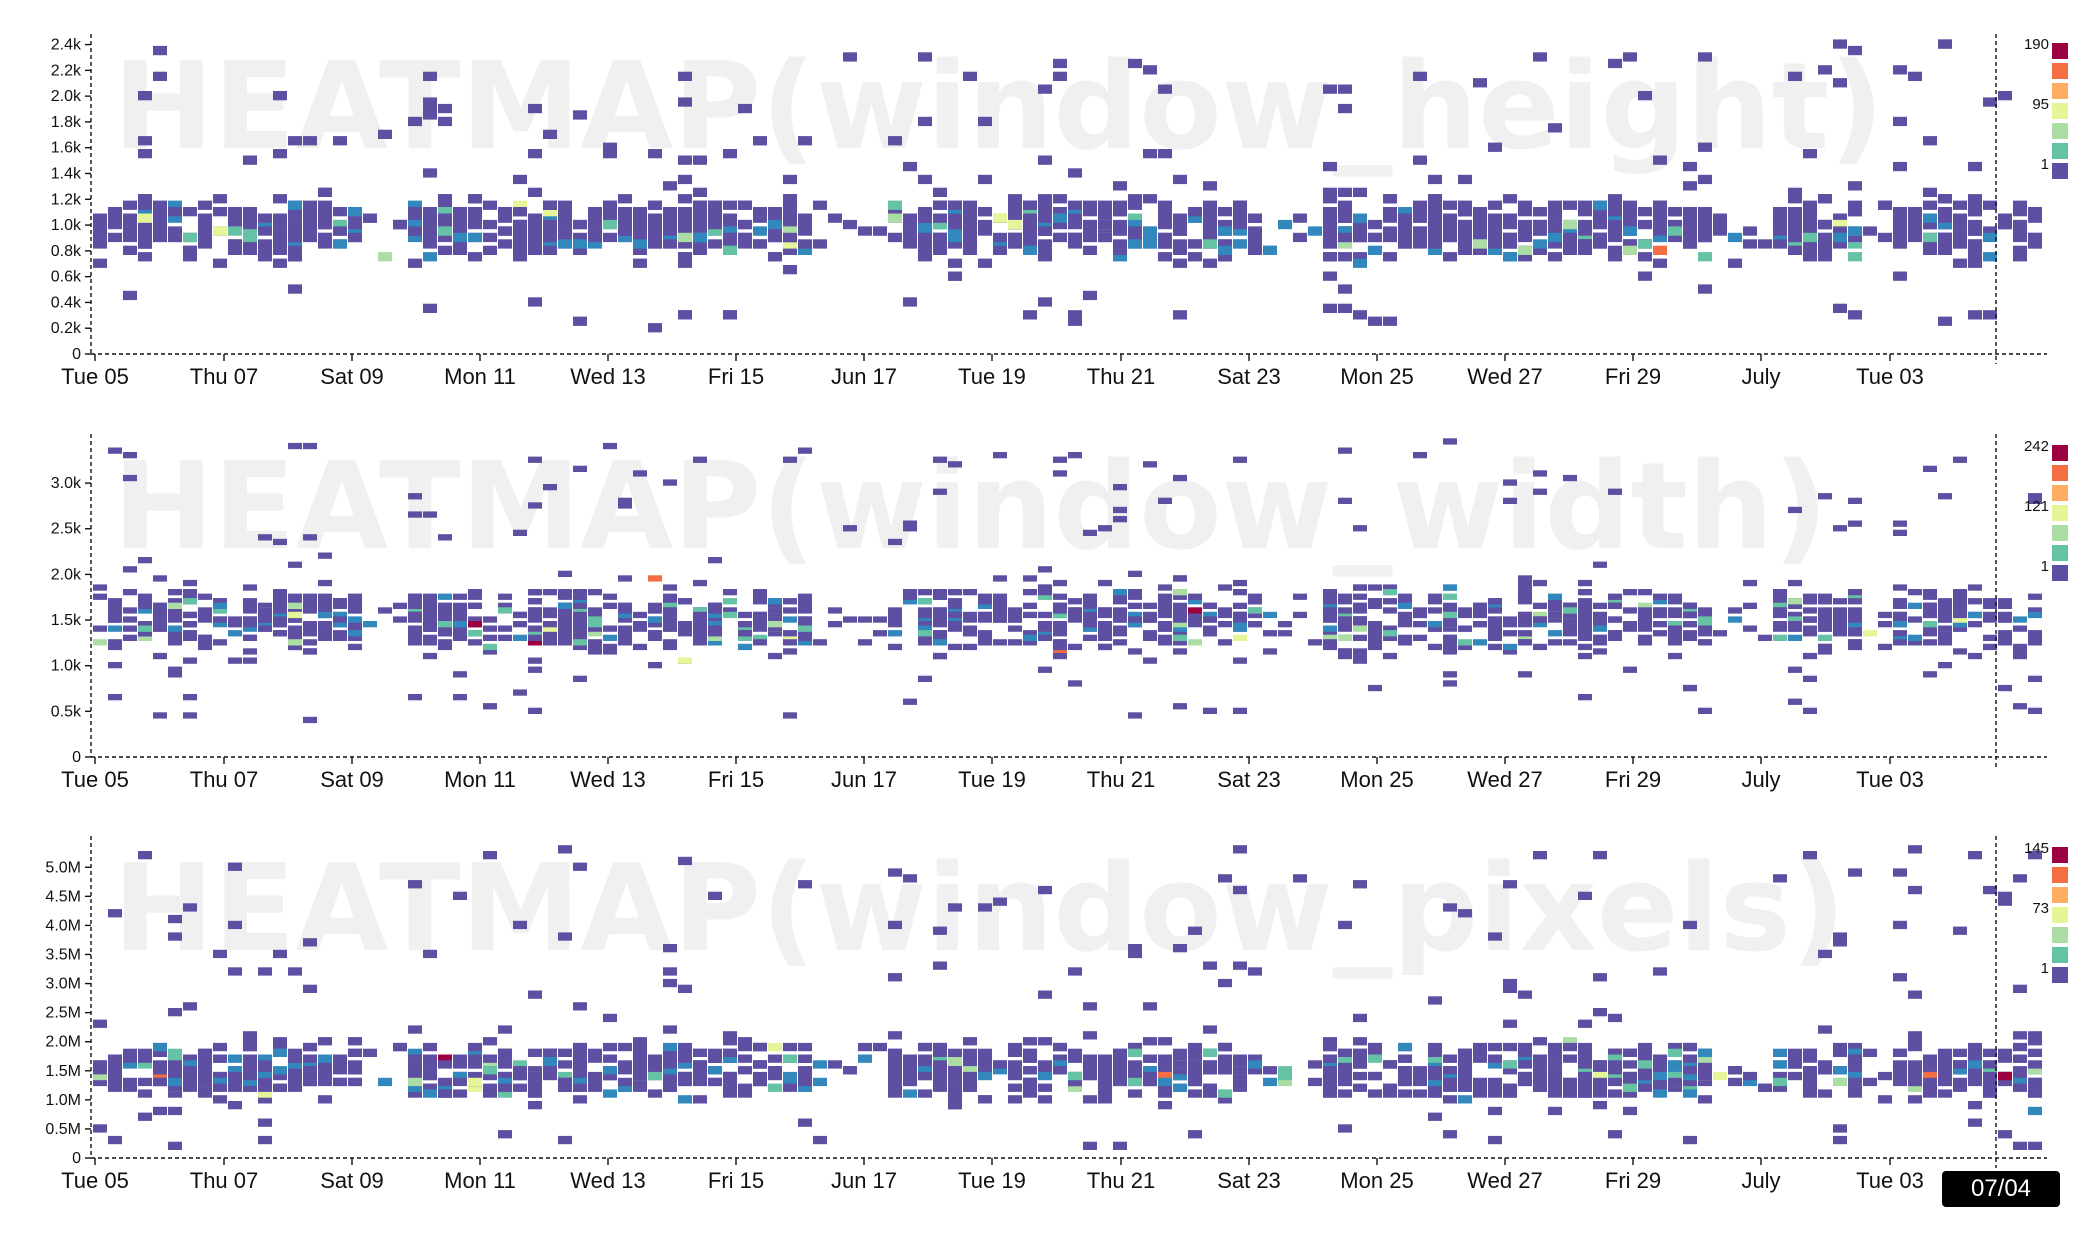  I want to click on legend-swatch, so click(2060, 975).